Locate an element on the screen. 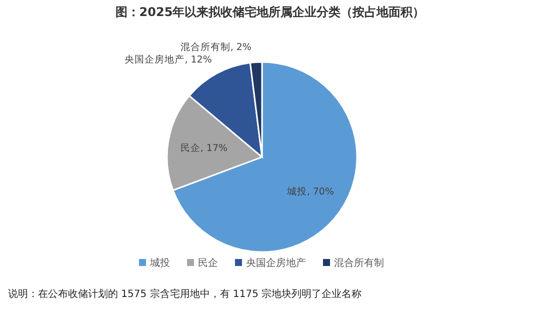  data-label: , 17% is located at coordinates (214, 148).